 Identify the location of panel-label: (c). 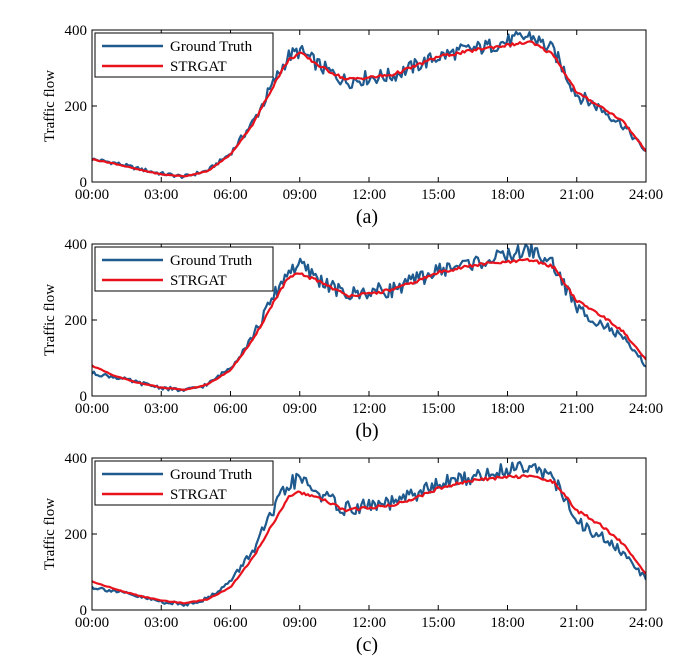
(367, 645).